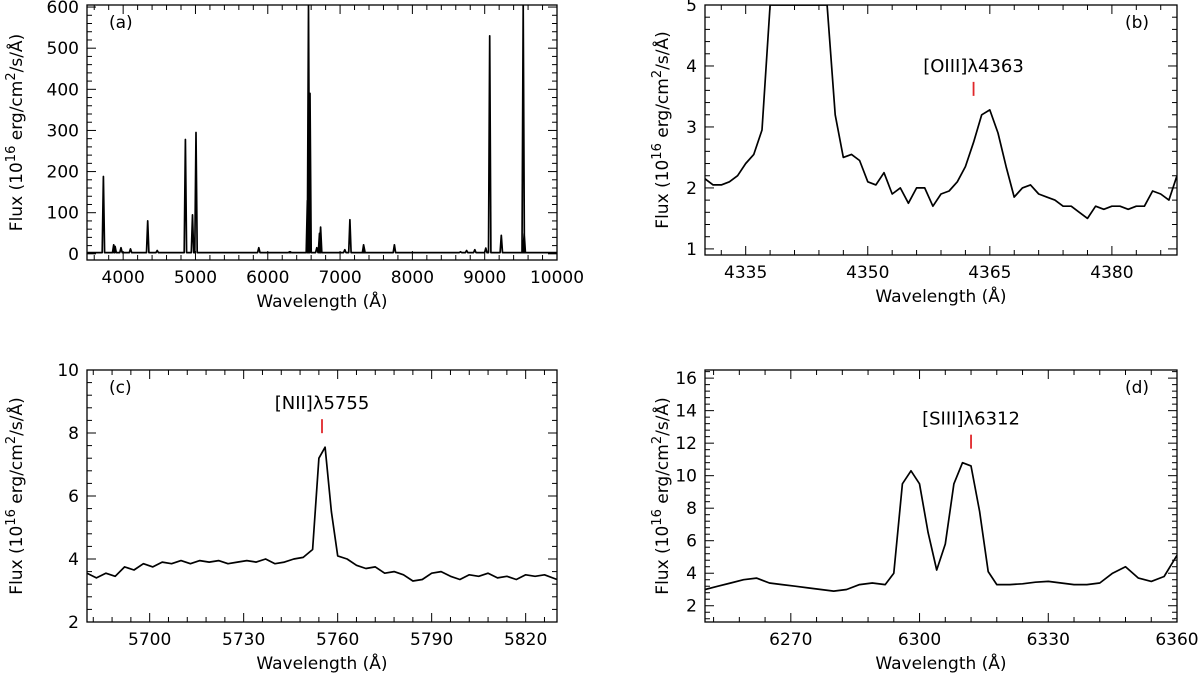 The width and height of the screenshot is (1200, 684). What do you see at coordinates (63, 49) in the screenshot?
I see `y-tick-label: 500` at bounding box center [63, 49].